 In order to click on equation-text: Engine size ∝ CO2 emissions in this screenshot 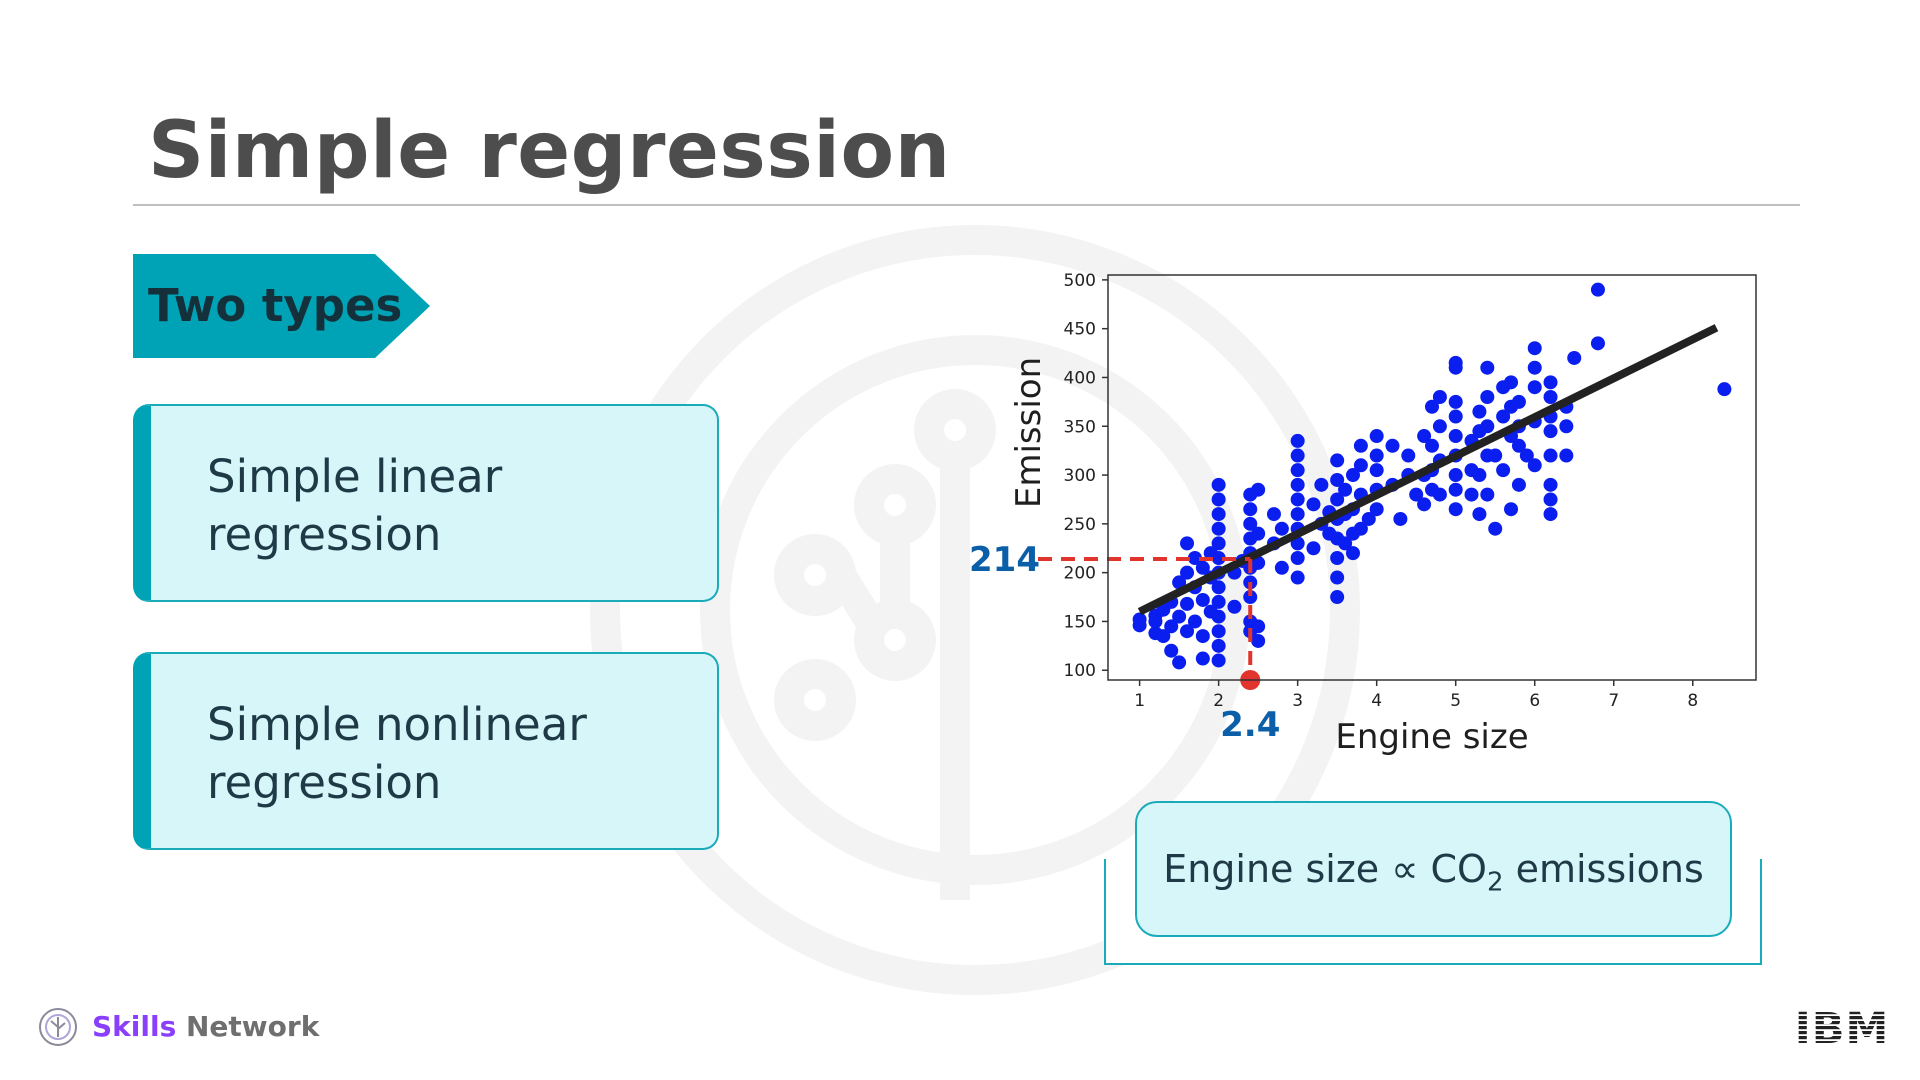, I will do `click(1433, 876)`.